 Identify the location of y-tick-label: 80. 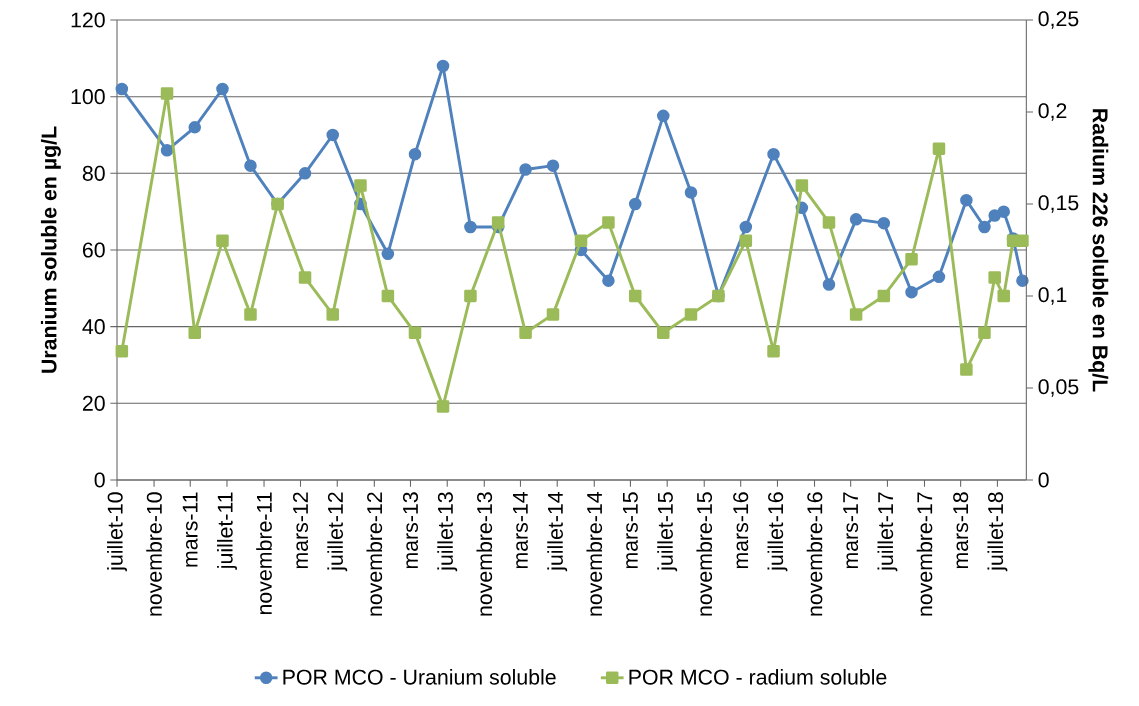
(93, 173).